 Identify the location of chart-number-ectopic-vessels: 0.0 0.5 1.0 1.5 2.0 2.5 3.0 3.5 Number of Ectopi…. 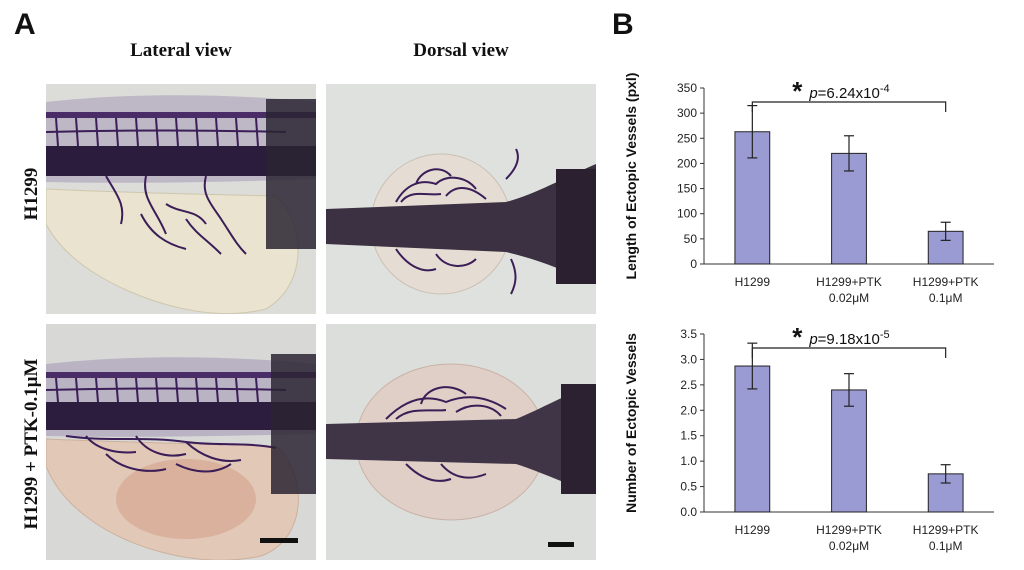
(808, 437).